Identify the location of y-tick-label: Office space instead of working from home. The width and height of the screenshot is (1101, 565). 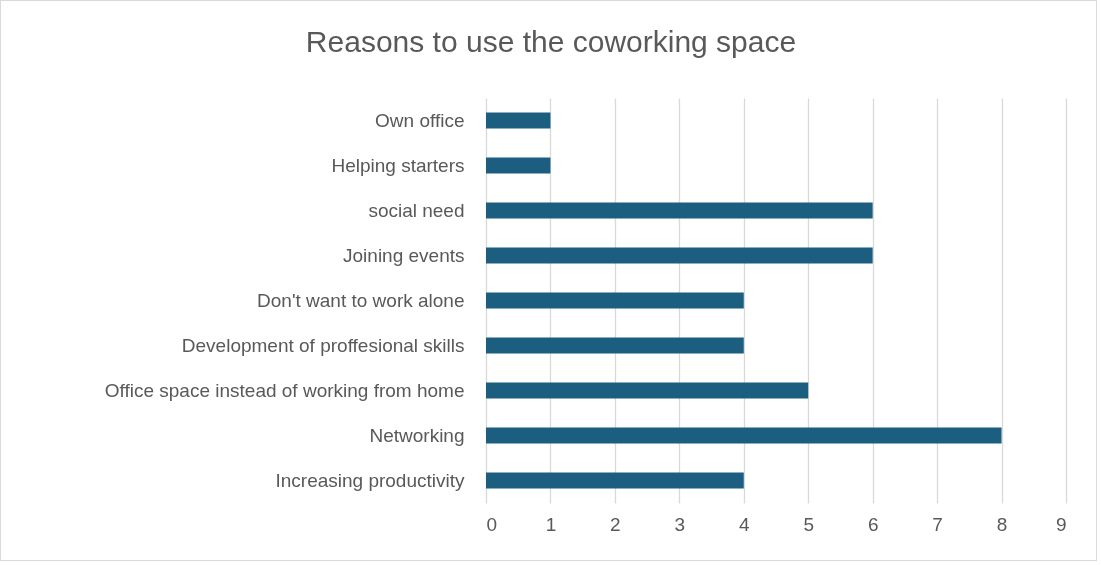
(284, 390).